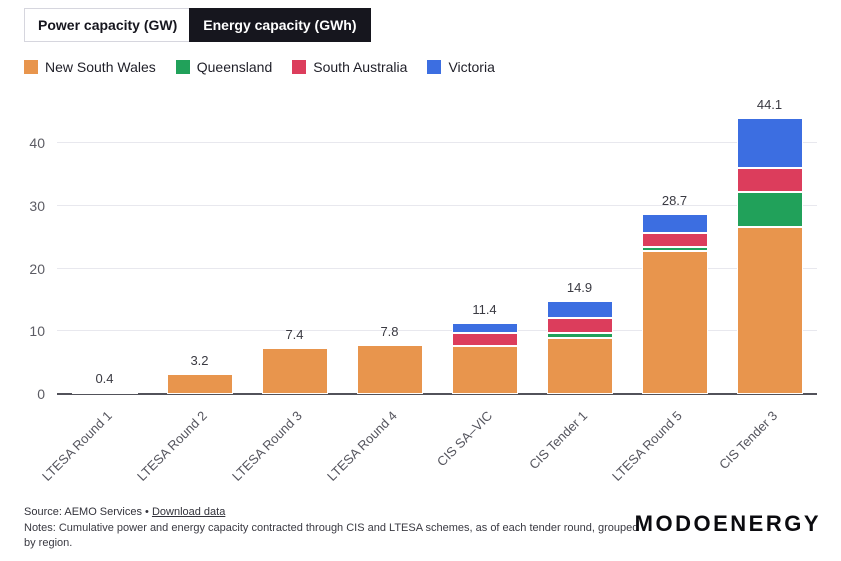 The image size is (841, 561). I want to click on legend-item-victoria: Victoria, so click(461, 67).